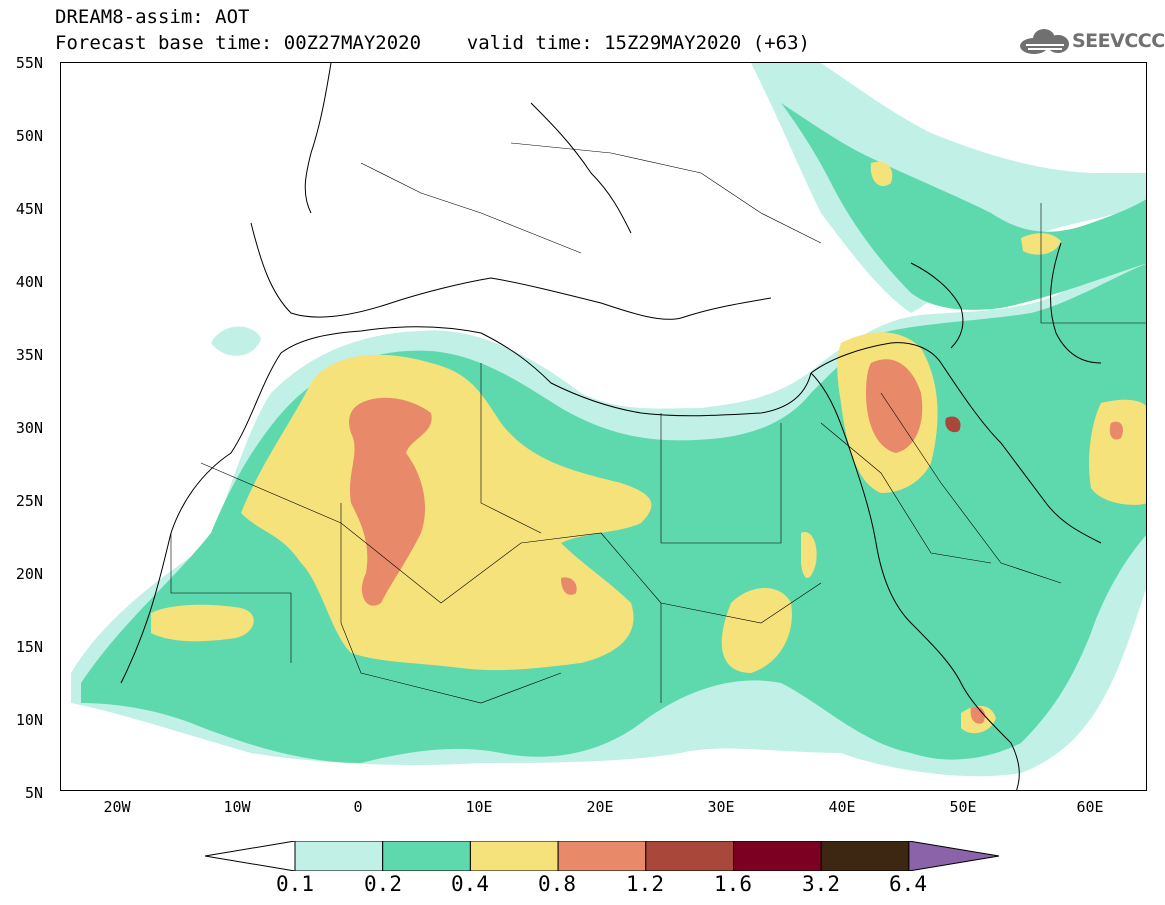 The height and width of the screenshot is (905, 1165). Describe the element at coordinates (295, 884) in the screenshot. I see `colorbar-label: 0.1` at that location.